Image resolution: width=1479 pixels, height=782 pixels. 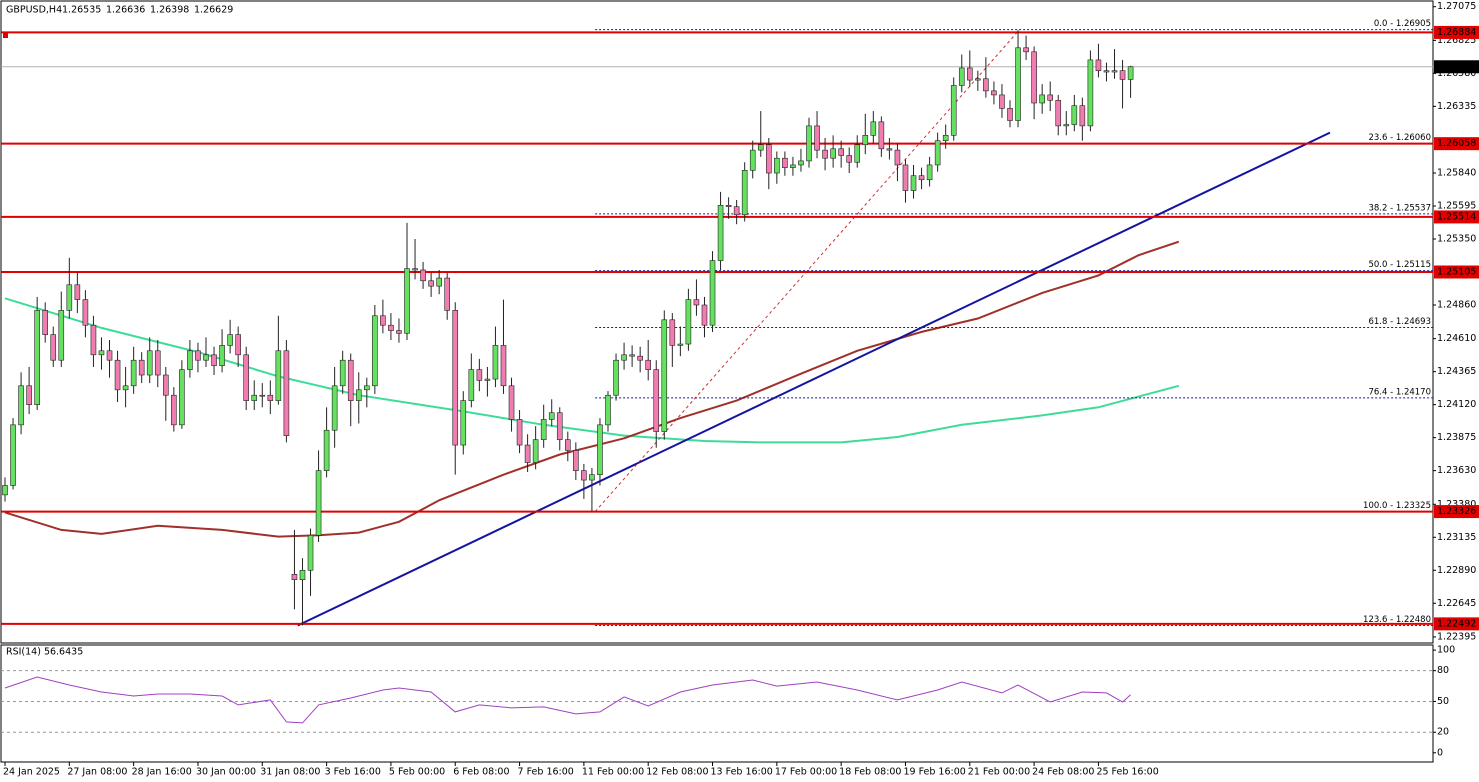 What do you see at coordinates (1456, 603) in the screenshot?
I see `y-tick-label: 1.22645` at bounding box center [1456, 603].